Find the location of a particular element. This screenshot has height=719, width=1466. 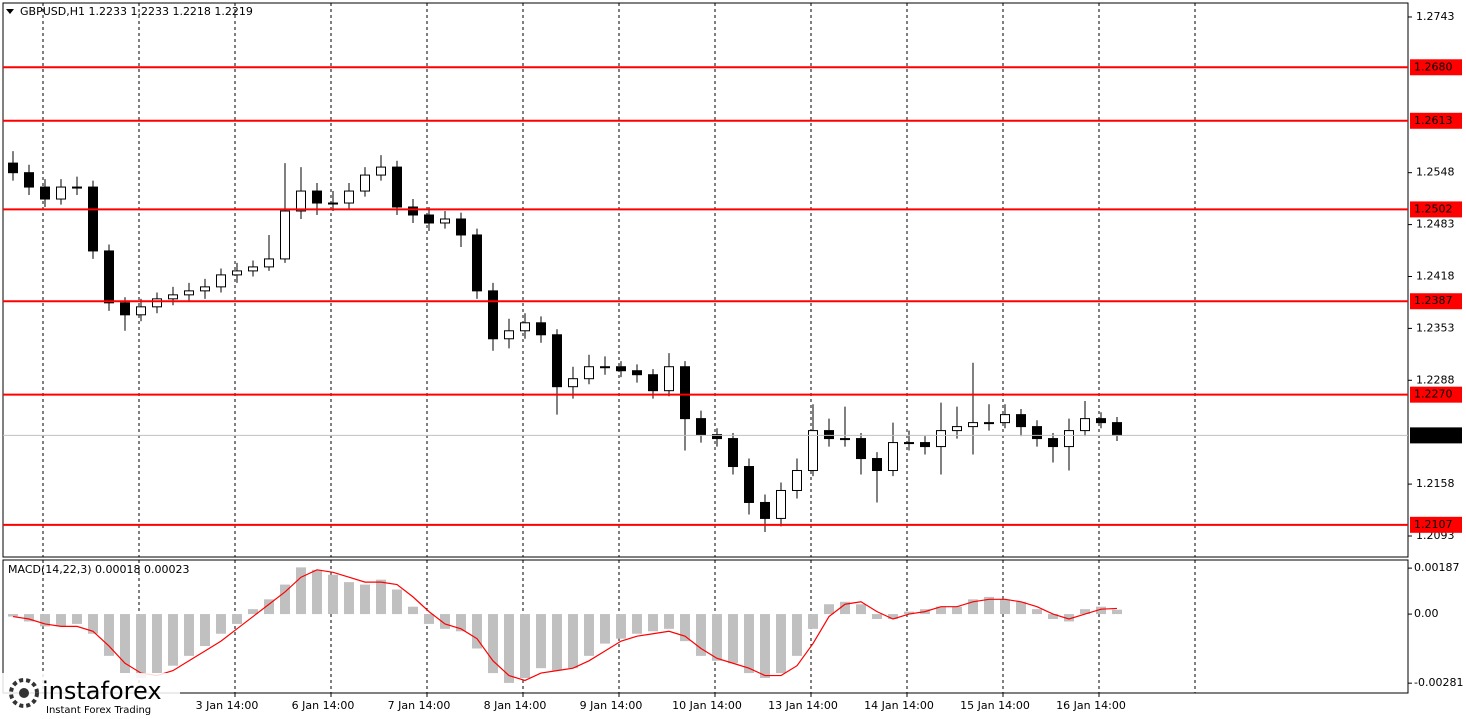

level-label: 1.2107 is located at coordinates (1433, 524).